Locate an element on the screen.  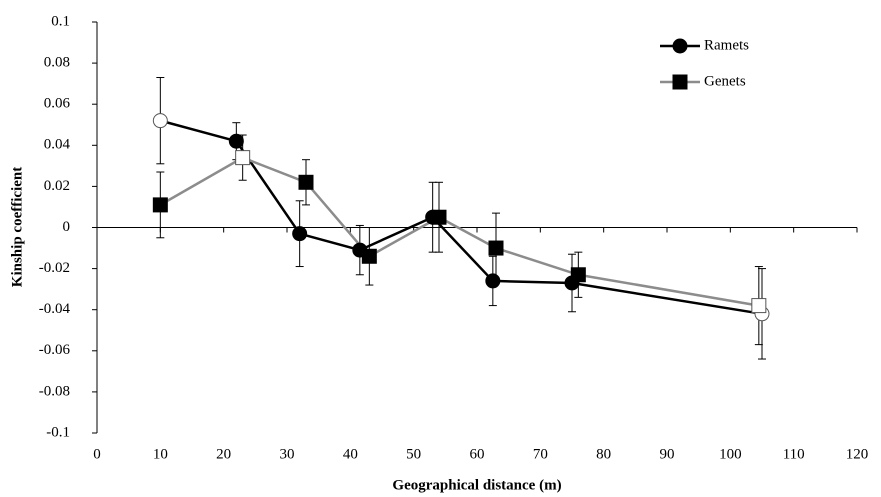
x-tick-label: 100 is located at coordinates (730, 454).